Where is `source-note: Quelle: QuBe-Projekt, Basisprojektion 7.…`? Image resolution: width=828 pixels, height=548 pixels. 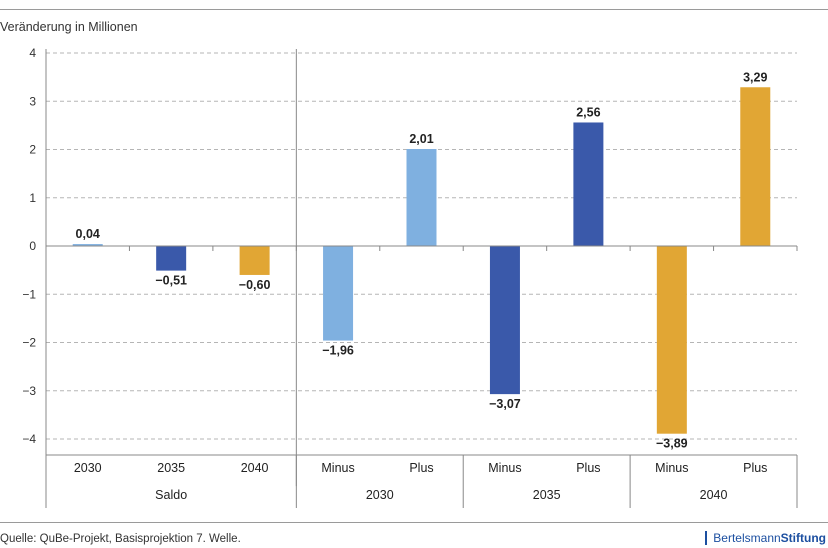 source-note: Quelle: QuBe-Projekt, Basisprojektion 7.… is located at coordinates (120, 539).